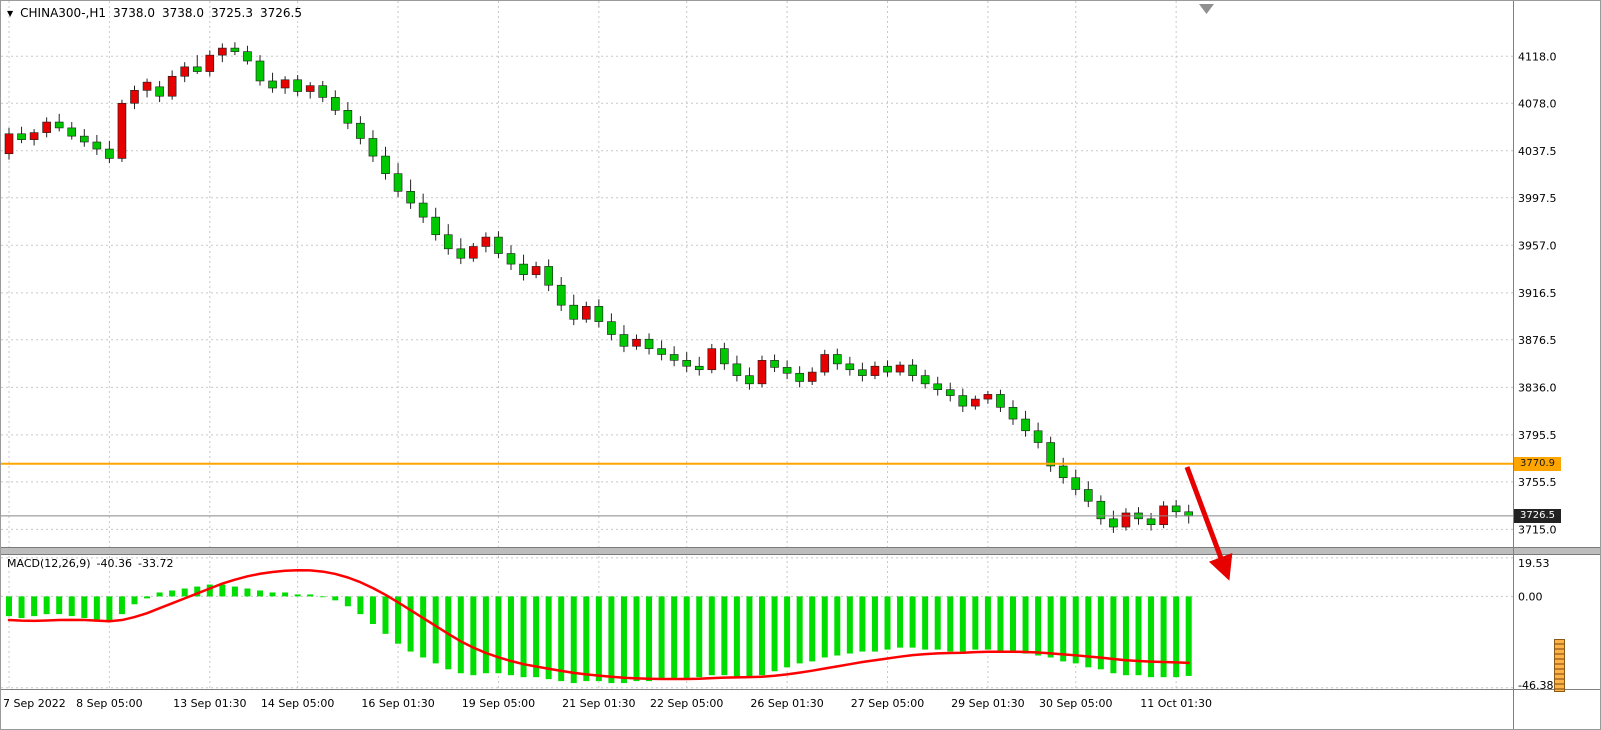 The width and height of the screenshot is (1601, 730). I want to click on scrollbar-thumb, so click(1559, 665).